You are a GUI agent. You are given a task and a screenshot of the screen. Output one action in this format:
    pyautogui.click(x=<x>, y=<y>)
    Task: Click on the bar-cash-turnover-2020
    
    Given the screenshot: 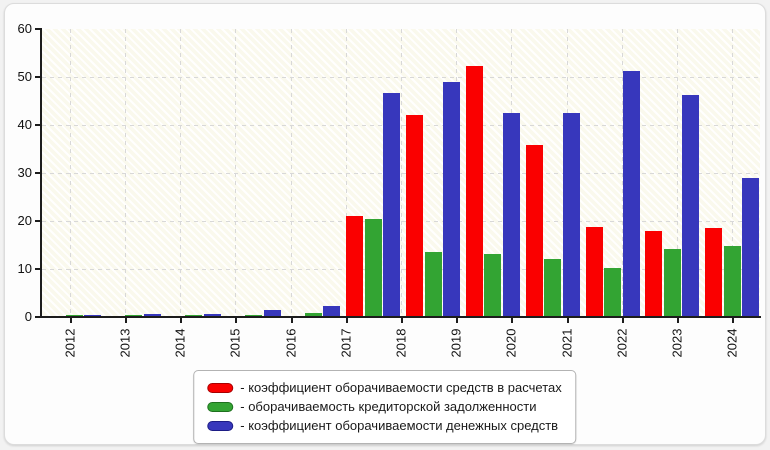 What is the action you would take?
    pyautogui.click(x=571, y=215)
    